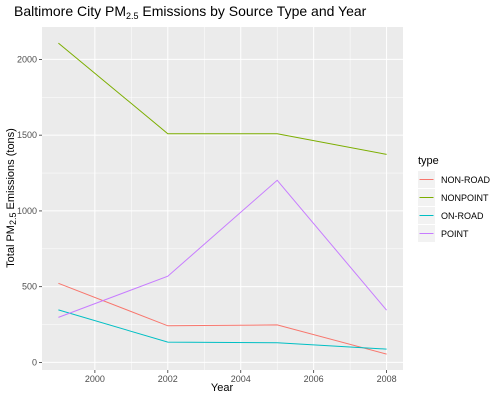 This screenshot has height=400, width=500. Describe the element at coordinates (27, 59) in the screenshot. I see `y-tick-label: 2000` at that location.